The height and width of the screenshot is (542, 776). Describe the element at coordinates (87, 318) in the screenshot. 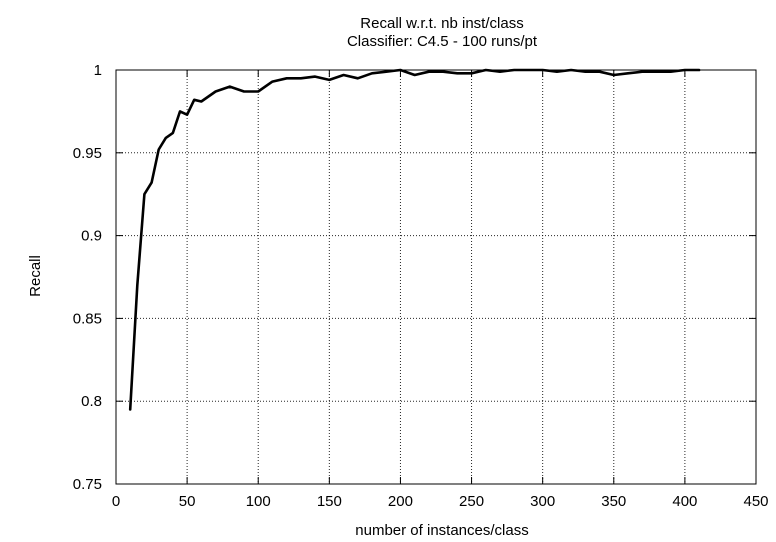

I see `y-tick-label: 0.85` at that location.